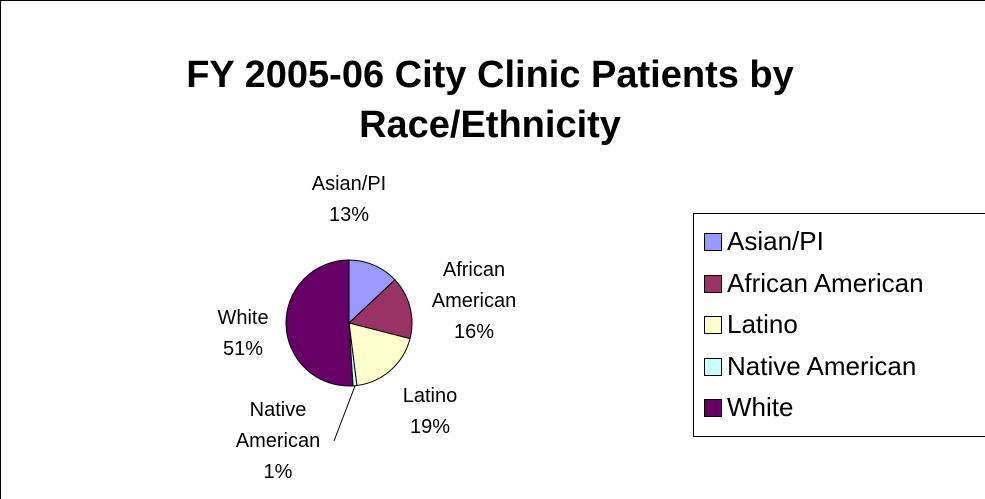  Describe the element at coordinates (243, 318) in the screenshot. I see `label-category: White` at that location.